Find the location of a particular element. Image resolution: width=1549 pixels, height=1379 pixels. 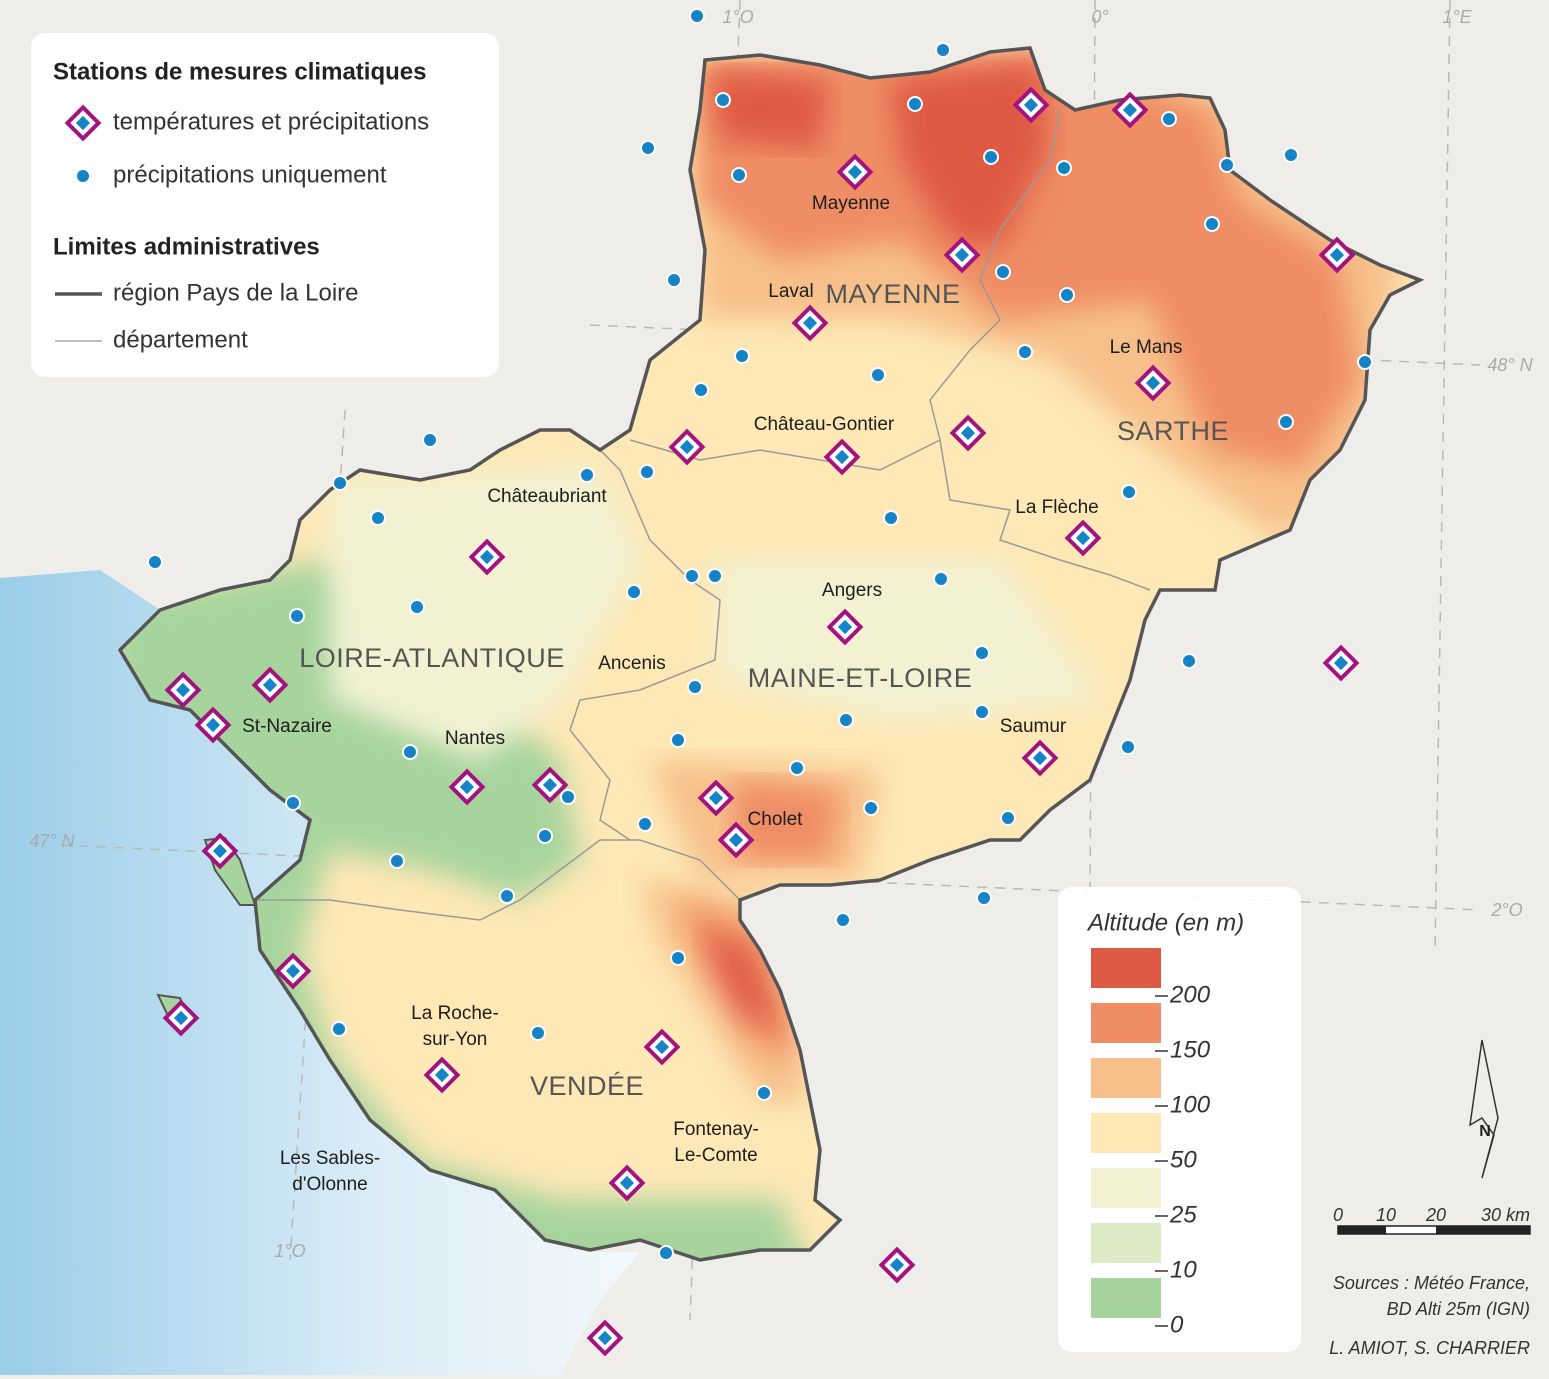

department-label: VENDÉE is located at coordinates (587, 1086).